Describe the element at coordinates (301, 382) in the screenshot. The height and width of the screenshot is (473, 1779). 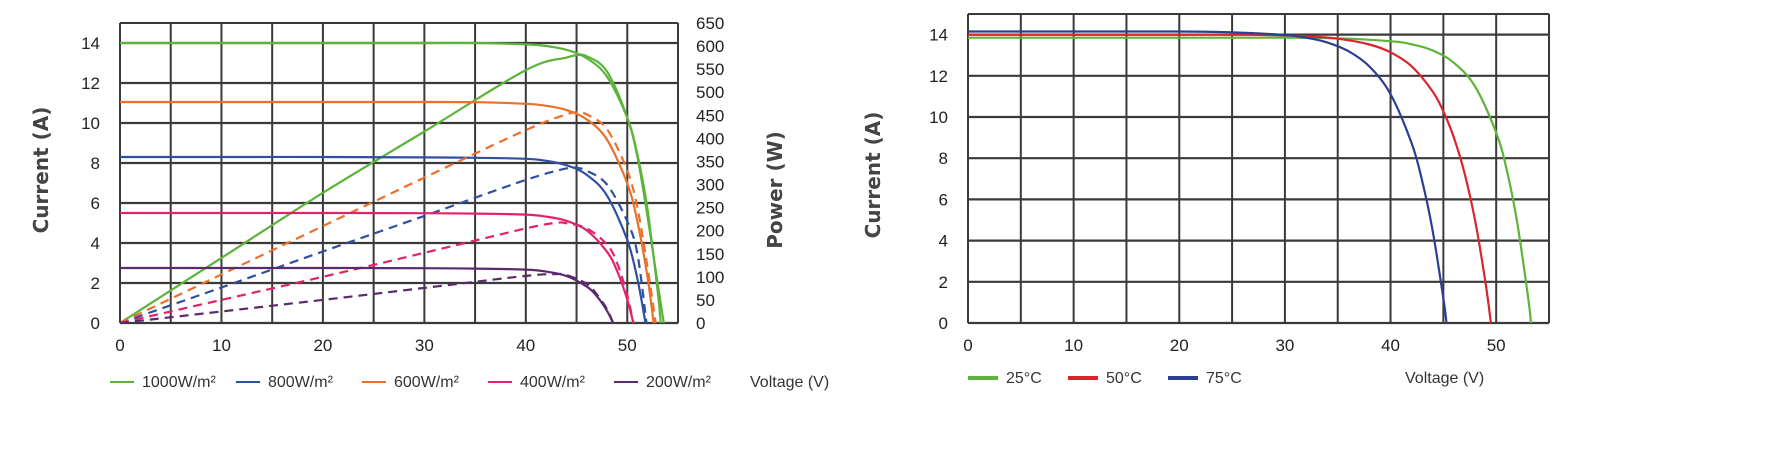
I see `legend-label: 800W/m²` at that location.